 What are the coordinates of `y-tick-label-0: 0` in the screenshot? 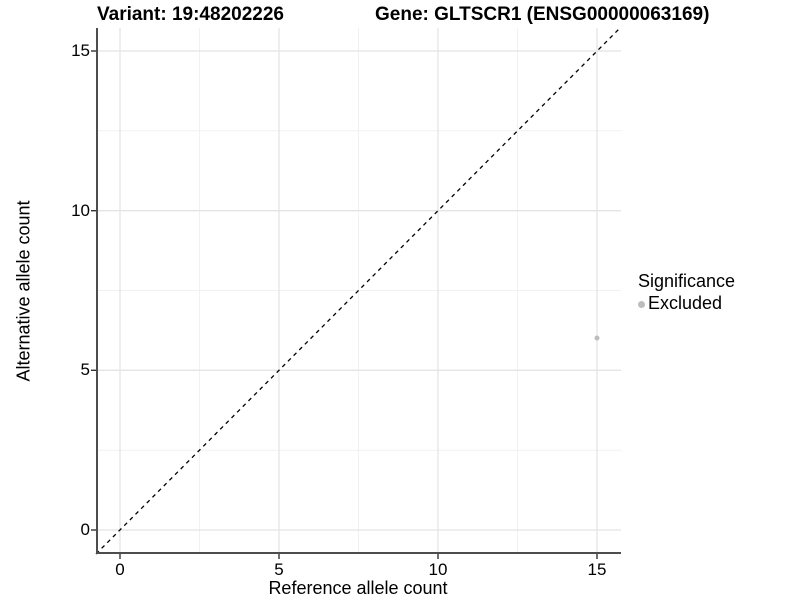 It's located at (85, 529).